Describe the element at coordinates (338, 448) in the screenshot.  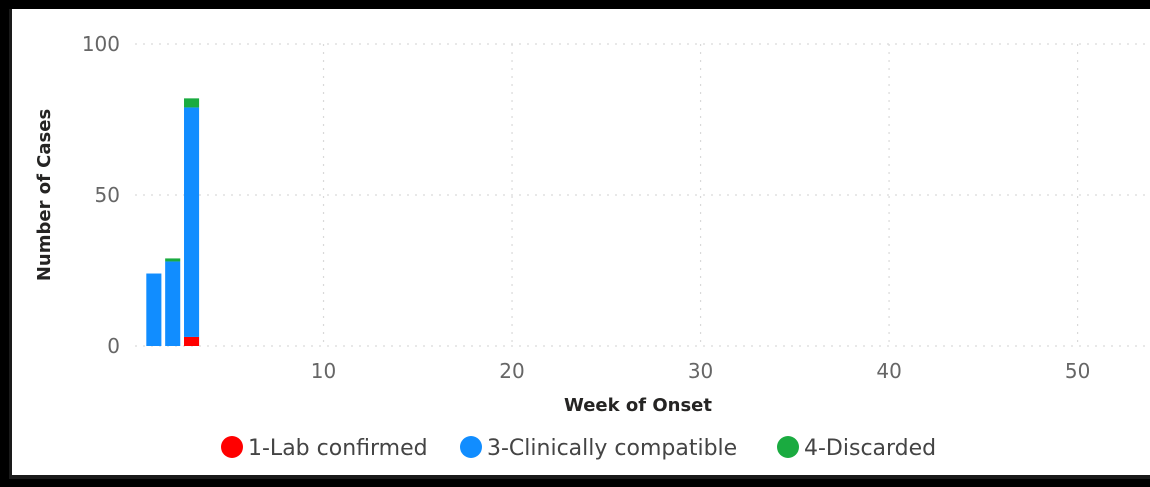
I see `legend-label: 1-Lab confirmed` at that location.